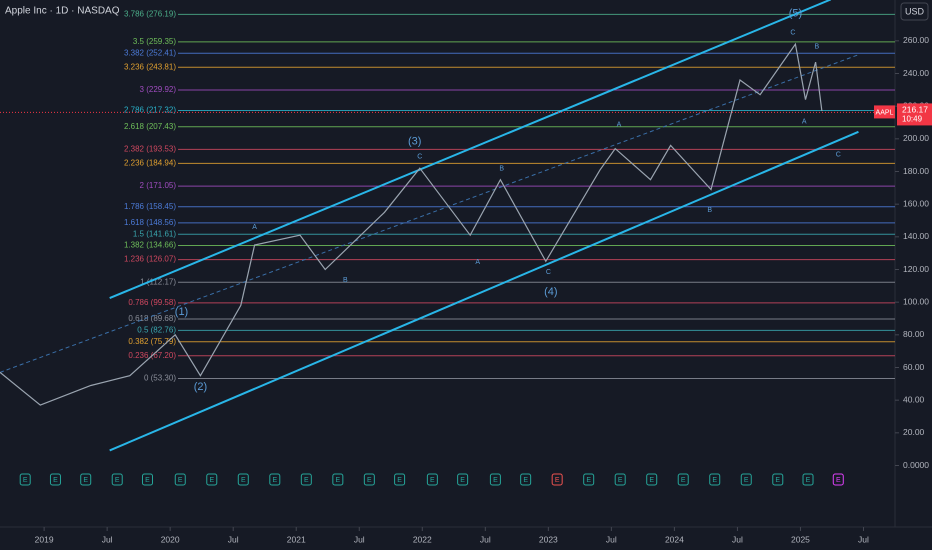  Describe the element at coordinates (200, 387) in the screenshot. I see `wave-label: (2)` at that location.